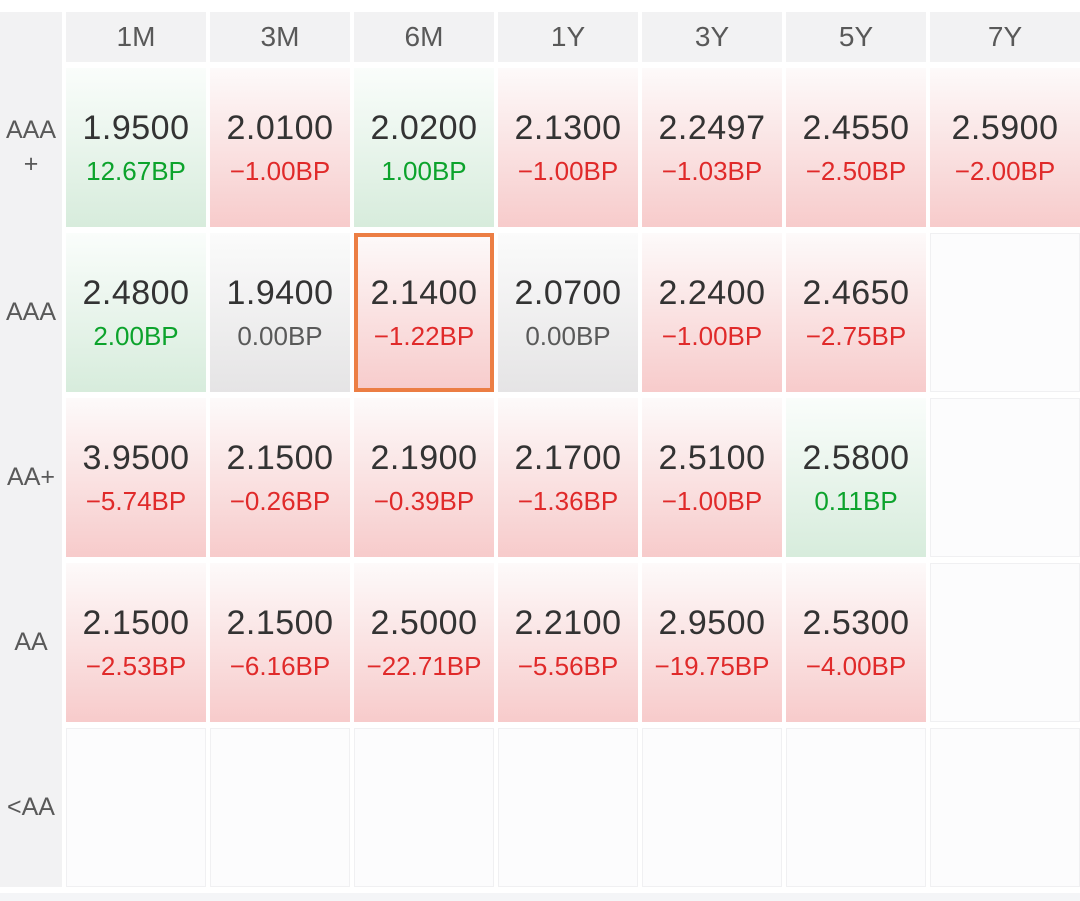 This screenshot has width=1080, height=901. I want to click on rate-cell: 2.0200 1.00BP, so click(424, 147).